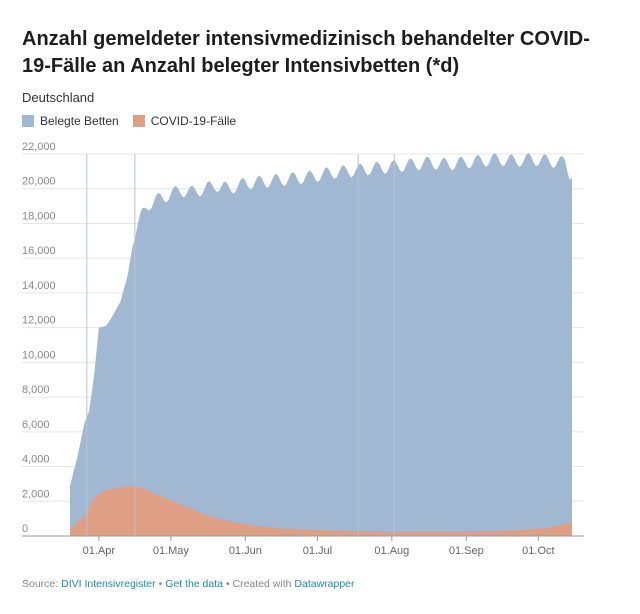 Image resolution: width=640 pixels, height=614 pixels. I want to click on source-link: DIVI Intensivregister, so click(108, 584).